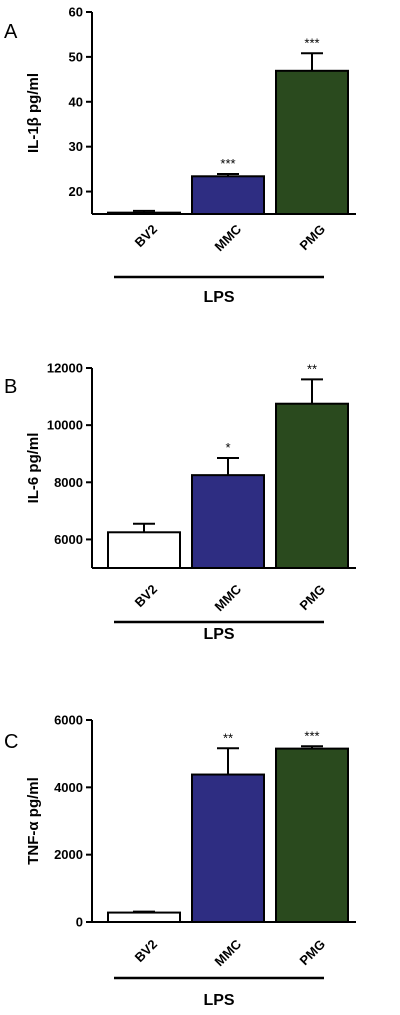 The width and height of the screenshot is (400, 1015). I want to click on panel-letter: B, so click(10, 387).